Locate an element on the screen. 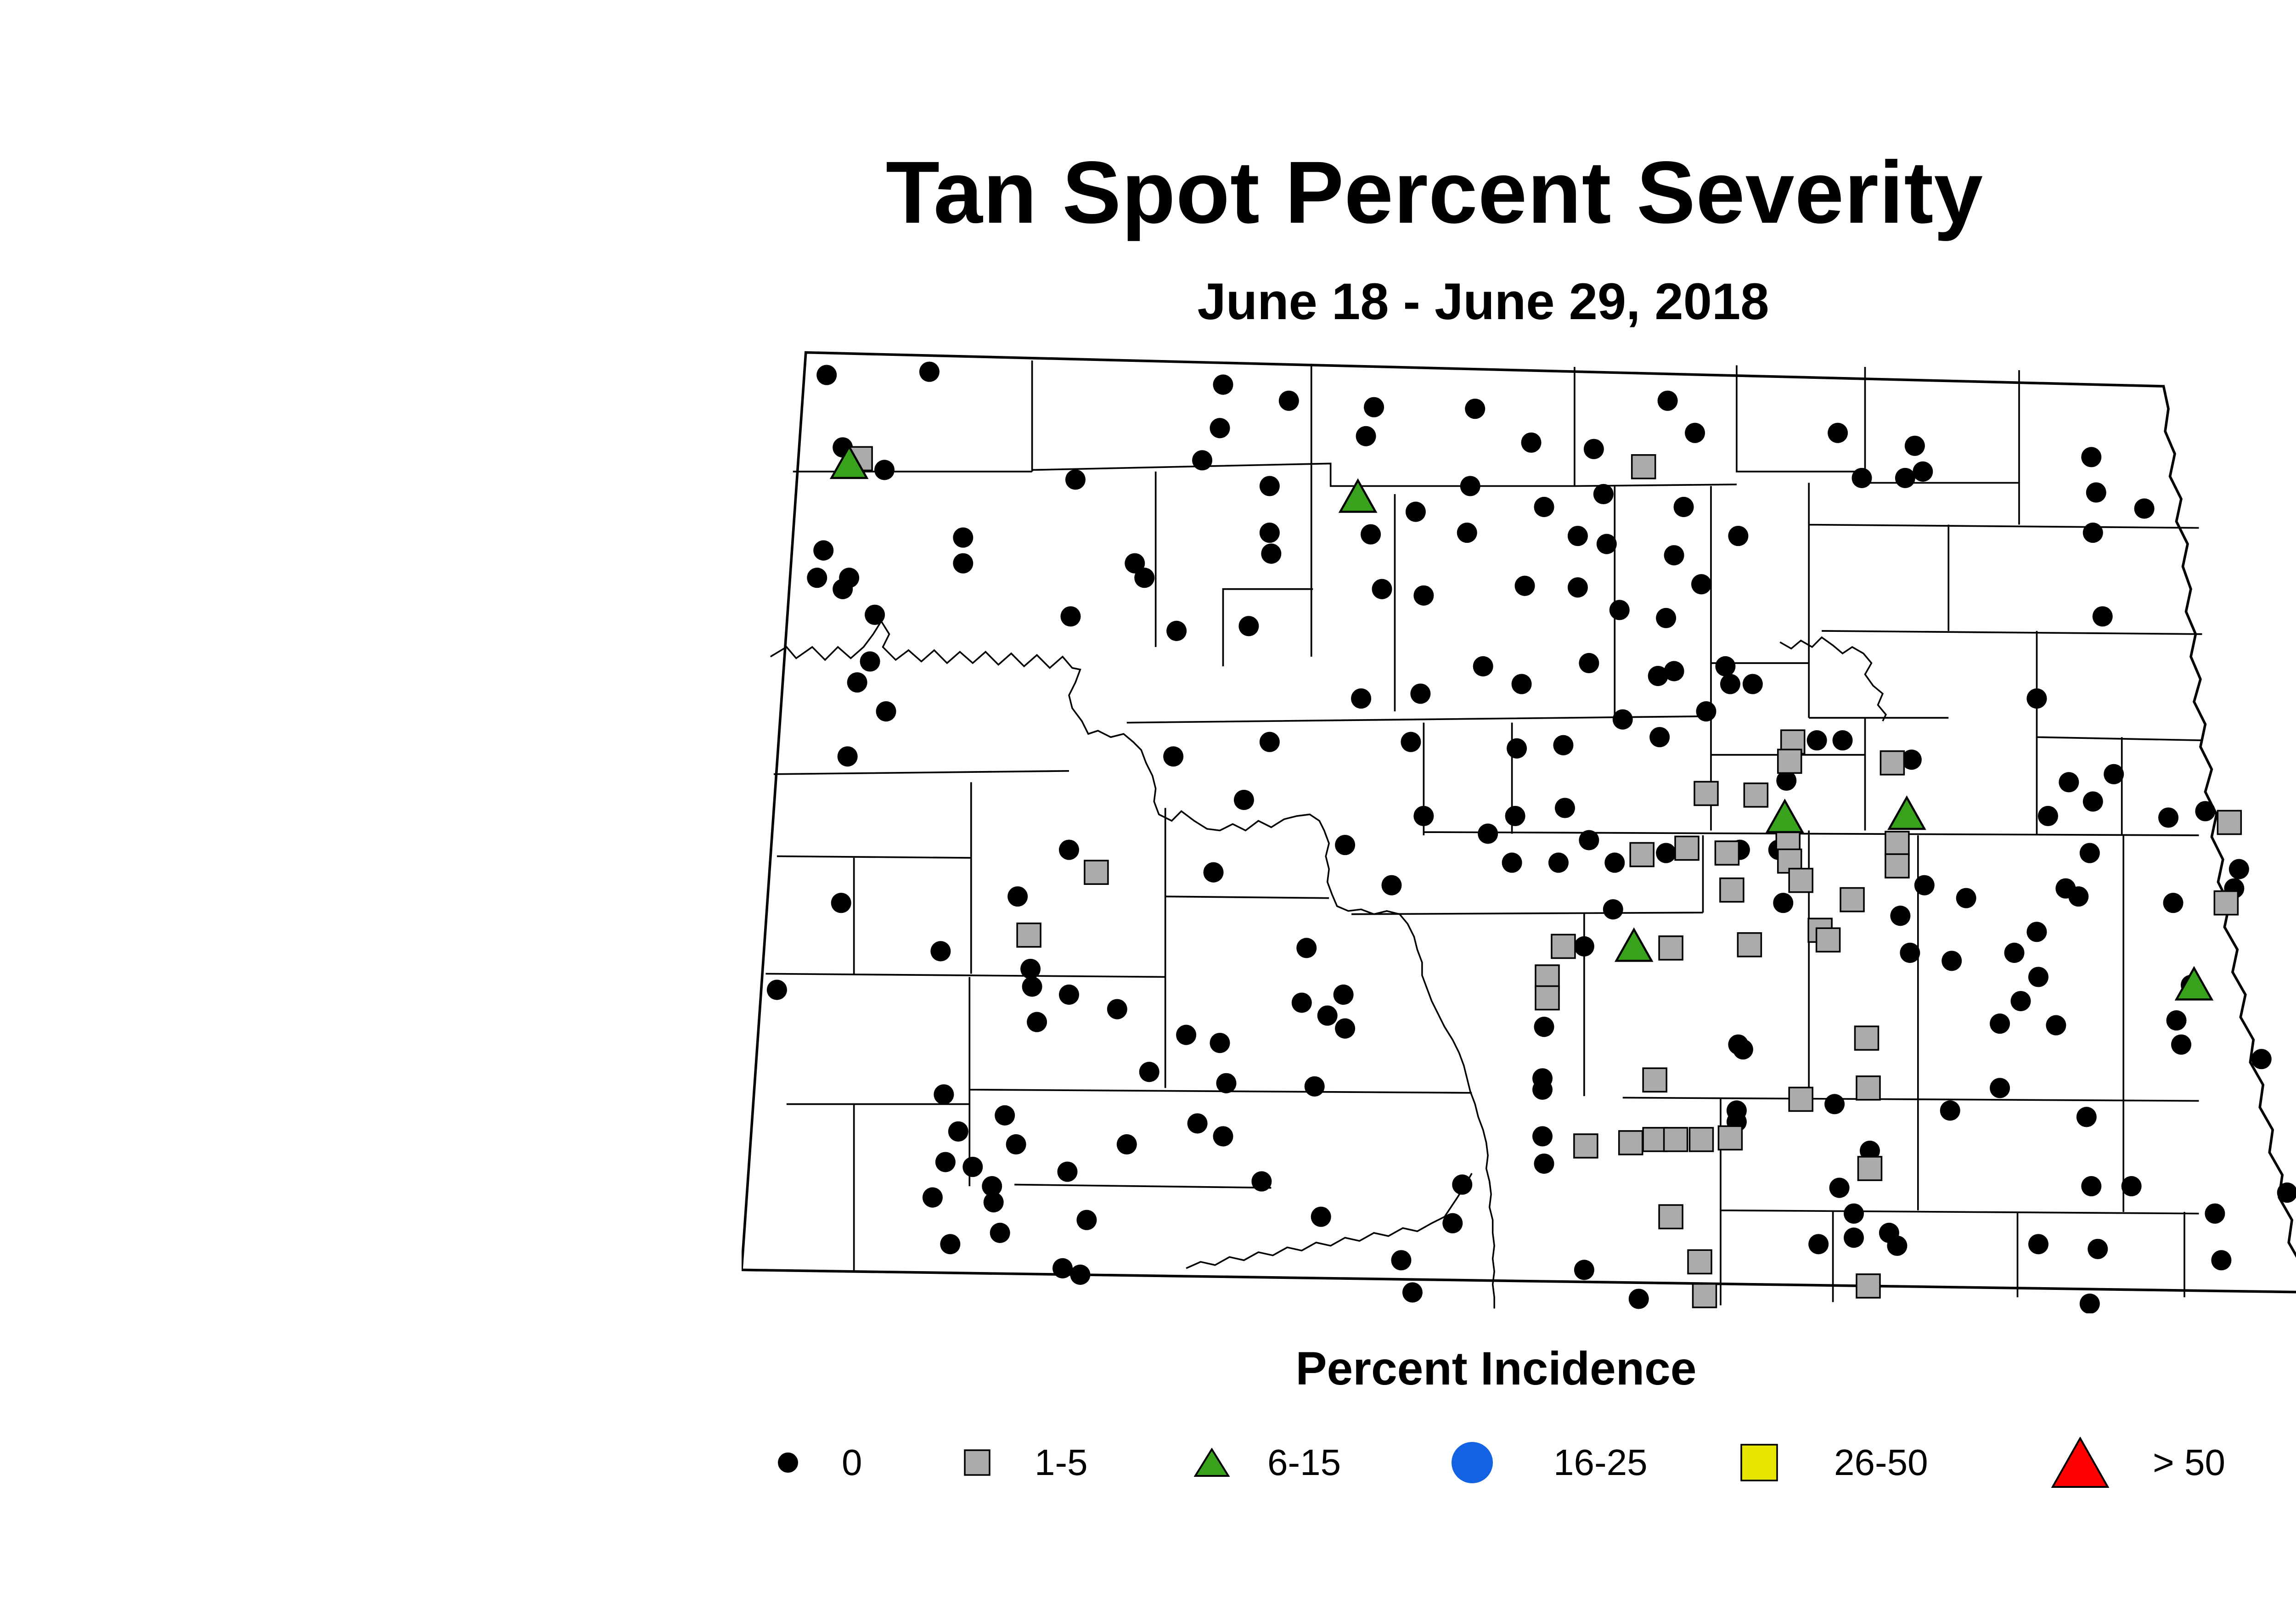 The image size is (2296, 1610). missouri-river is located at coordinates (1133, 964).